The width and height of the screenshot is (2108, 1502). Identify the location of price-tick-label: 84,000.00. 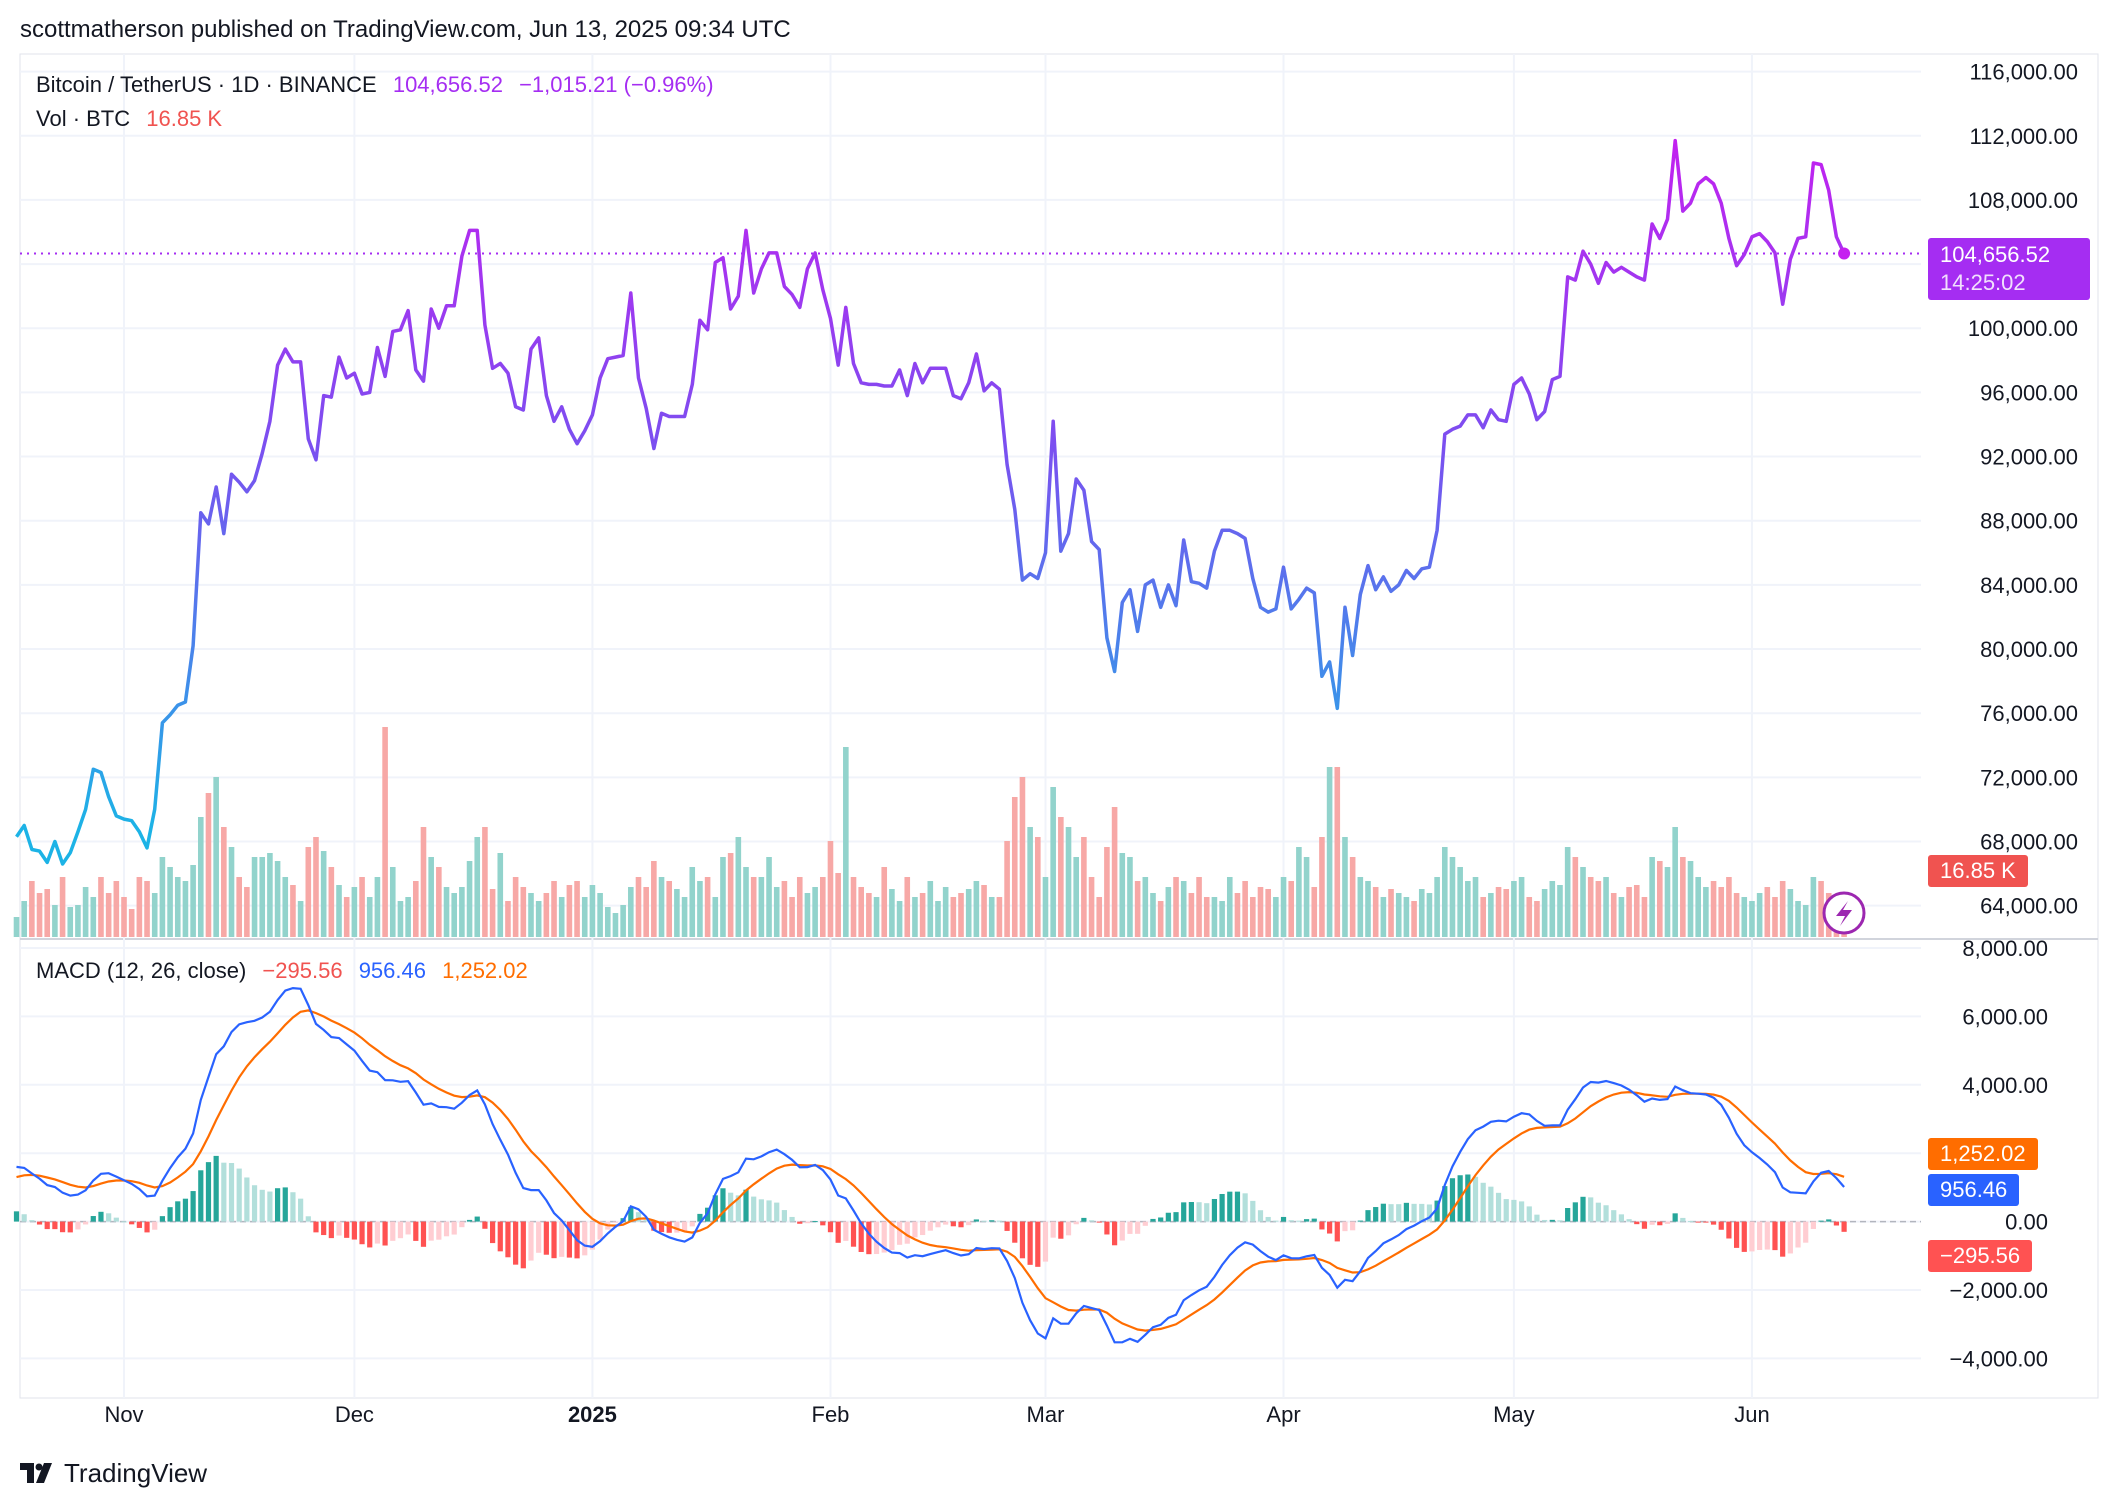
(2029, 585).